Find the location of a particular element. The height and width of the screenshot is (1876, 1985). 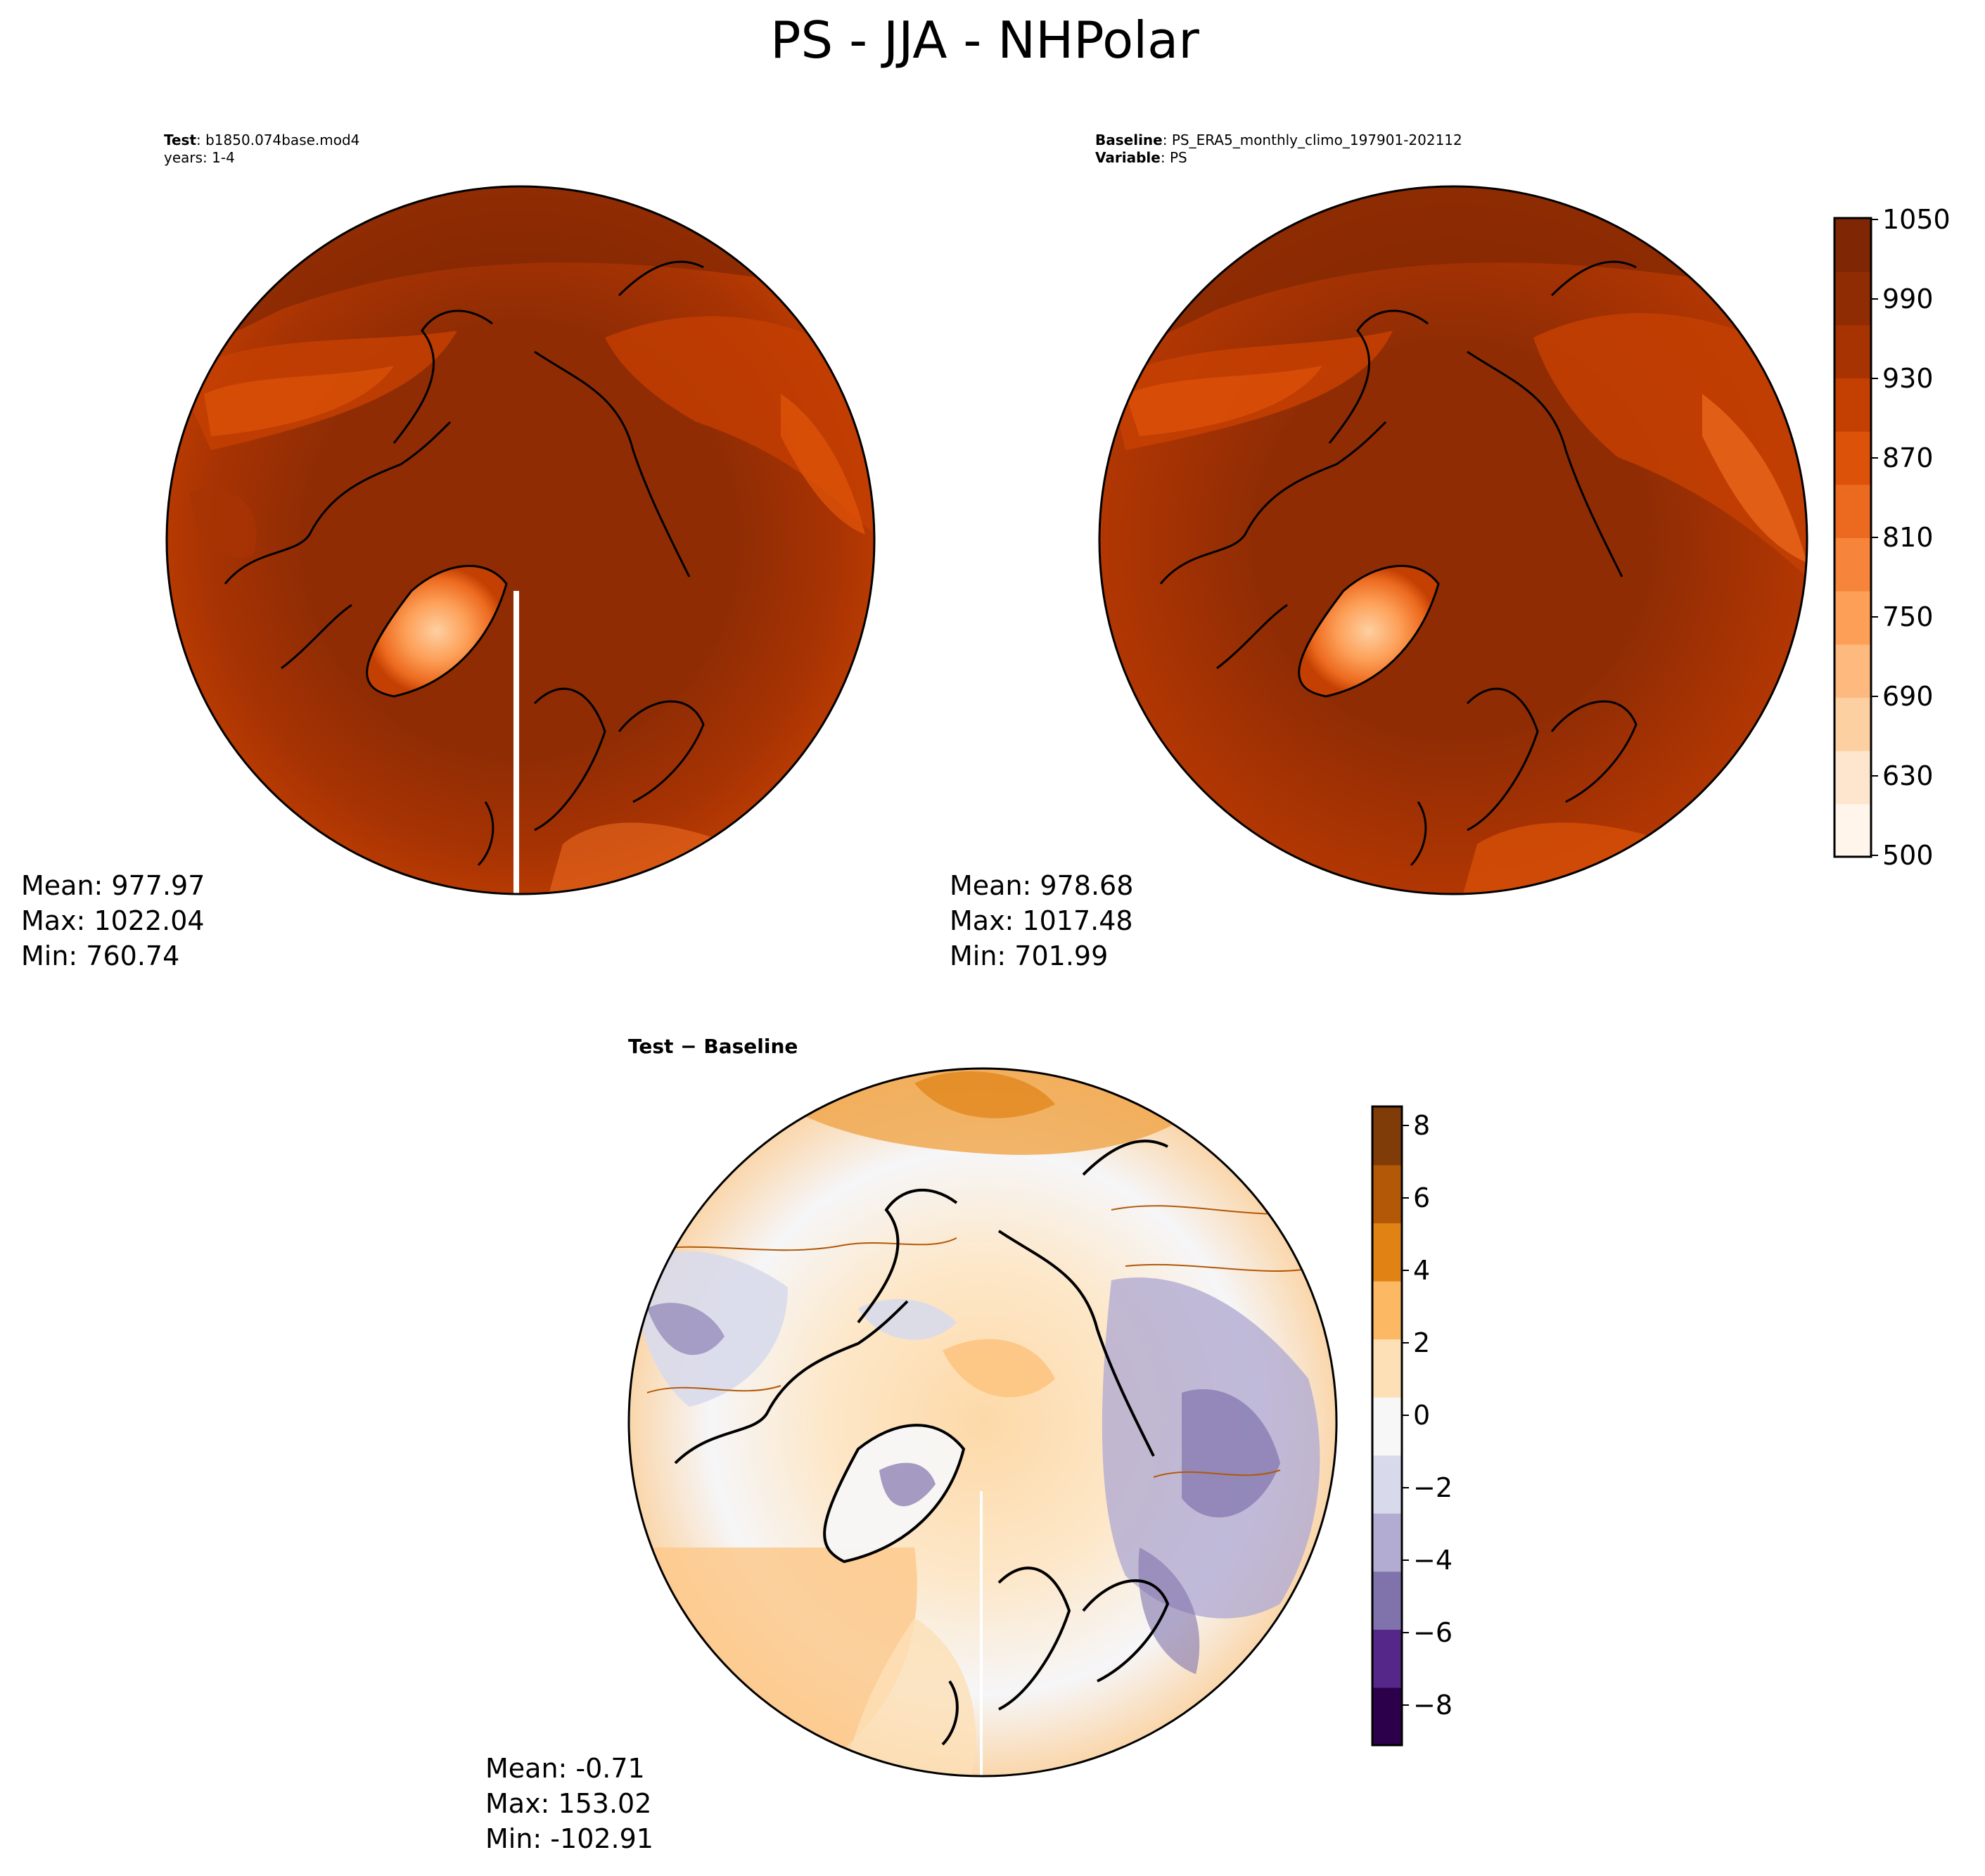

baseline-map-frame is located at coordinates (1453, 540).